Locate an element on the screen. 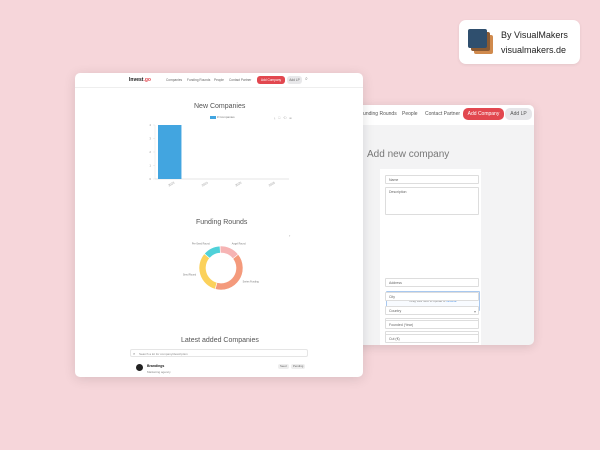  status-badge: Pending is located at coordinates (298, 366).